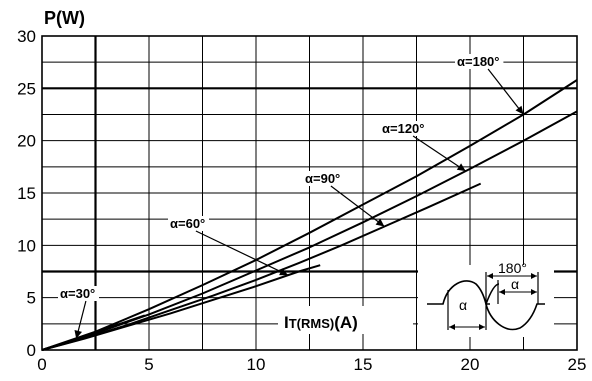 The height and width of the screenshot is (381, 592). Describe the element at coordinates (148, 364) in the screenshot. I see `x-tick-label: 5` at that location.